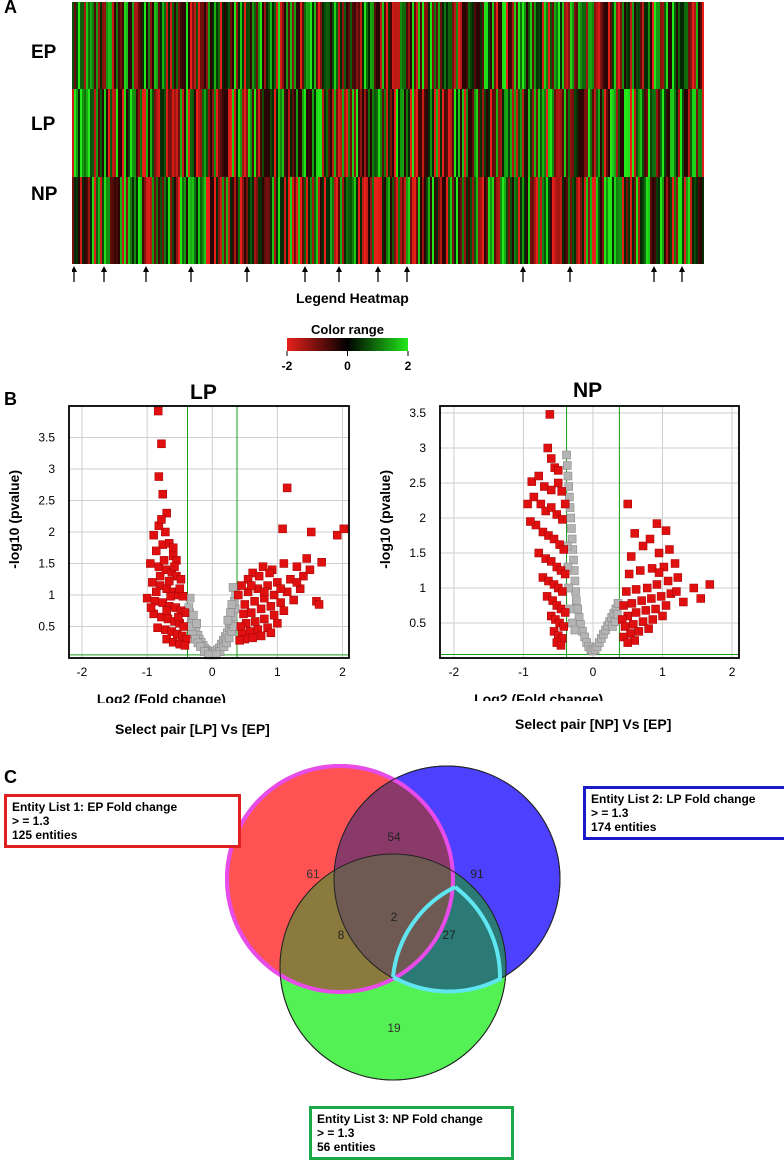 This screenshot has height=1165, width=784. Describe the element at coordinates (10, 399) in the screenshot. I see `panel-label-b: B` at that location.